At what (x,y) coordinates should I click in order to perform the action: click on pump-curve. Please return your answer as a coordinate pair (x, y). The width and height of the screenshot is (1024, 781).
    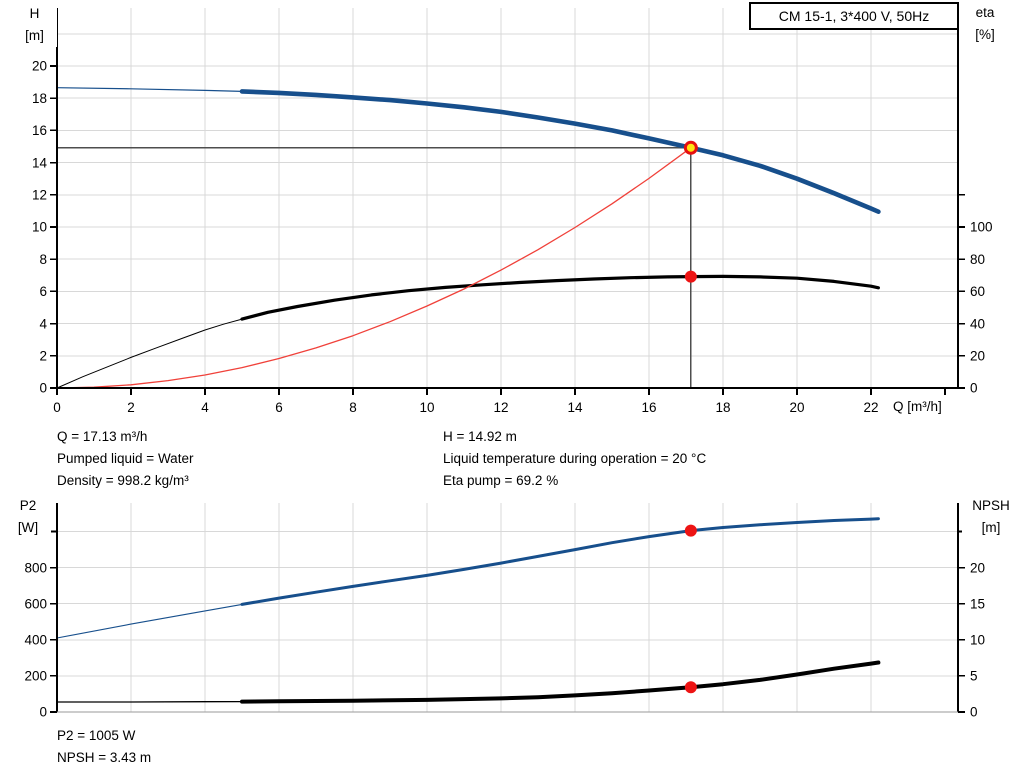
    Looking at the image, I should click on (560, 151).